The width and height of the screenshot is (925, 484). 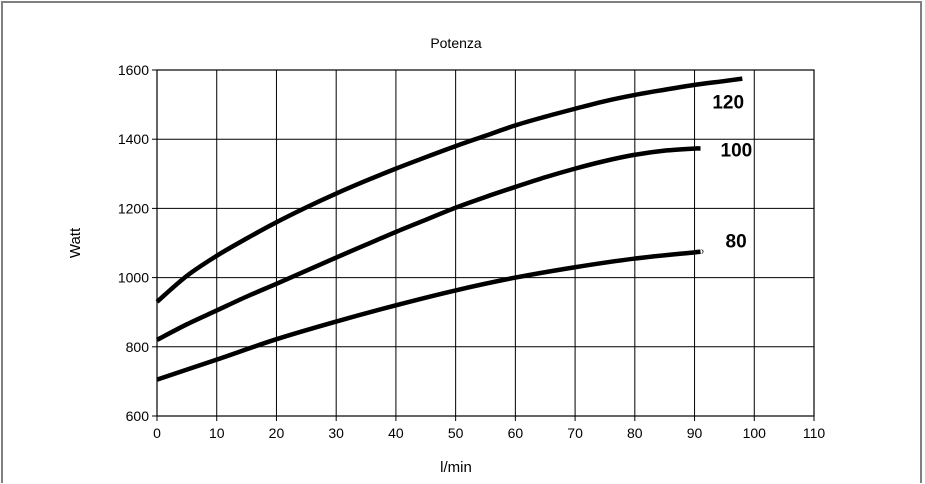 What do you see at coordinates (695, 433) in the screenshot?
I see `x-tick-label: 90` at bounding box center [695, 433].